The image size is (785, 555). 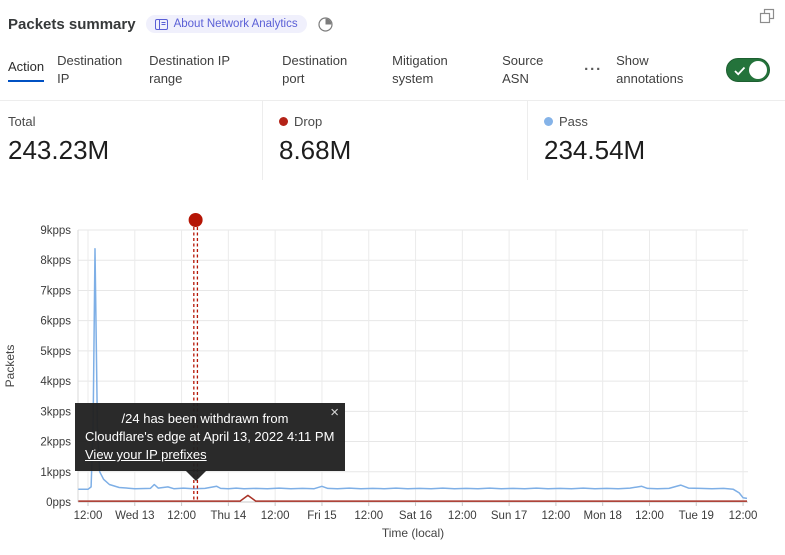 I want to click on ellipsis-icon: ···, so click(x=593, y=69).